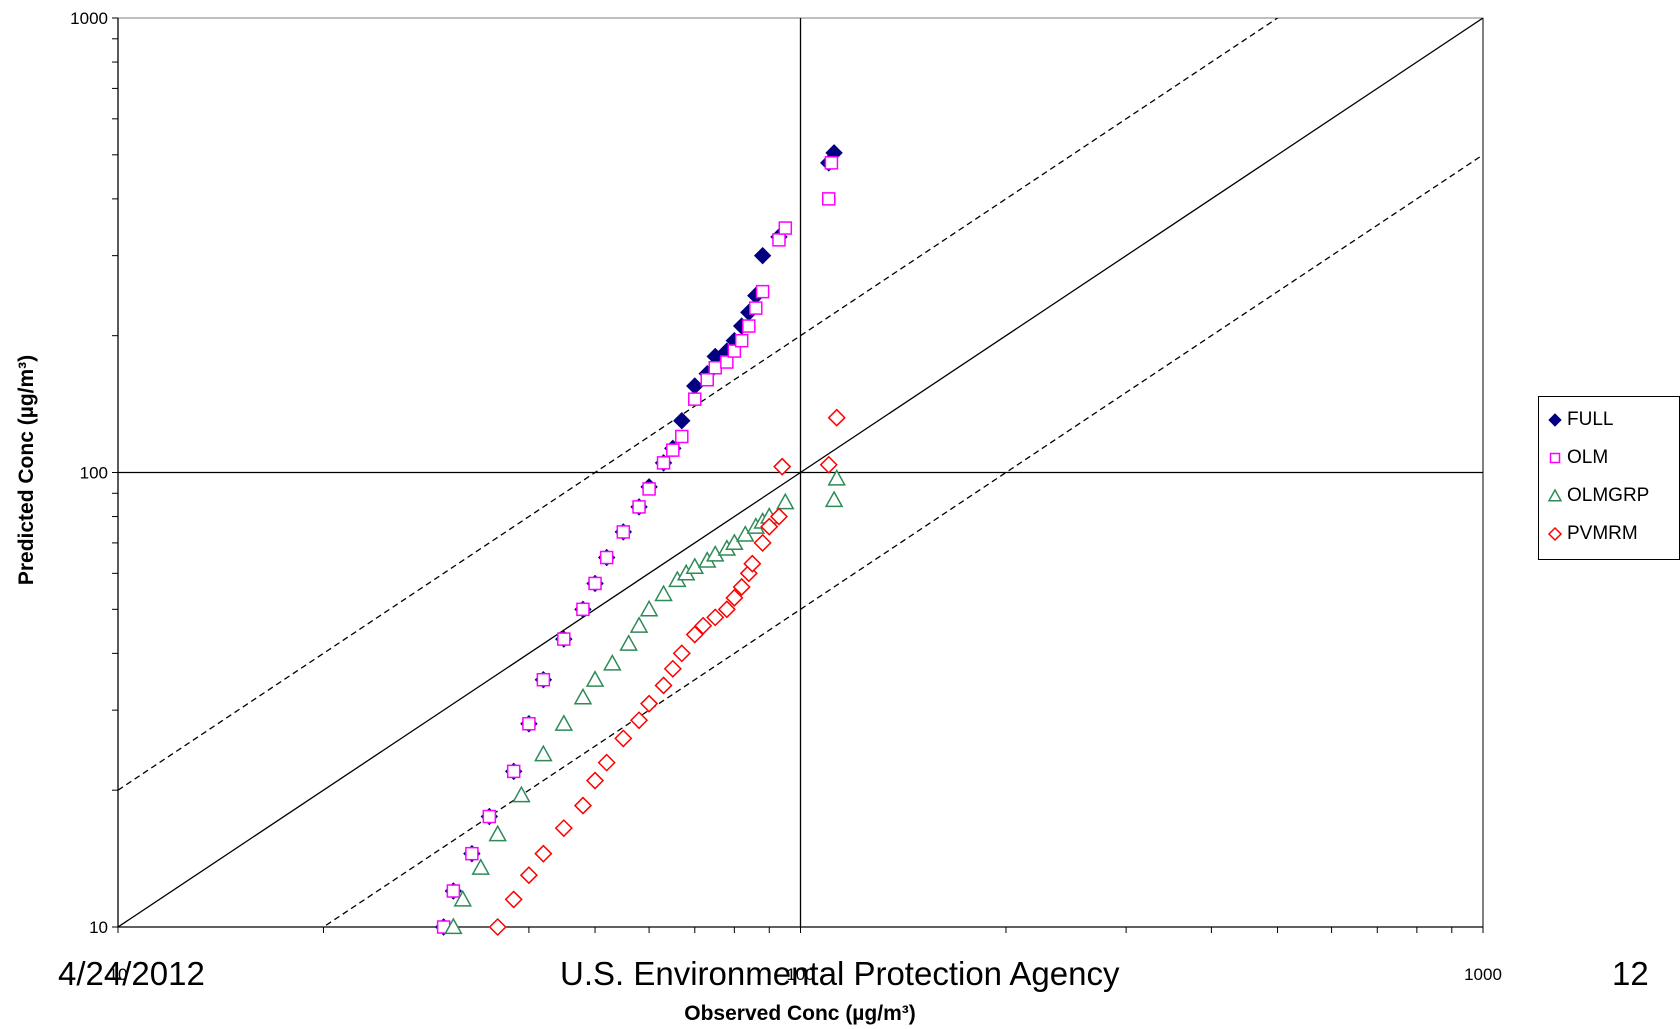 This screenshot has height=1029, width=1680. Describe the element at coordinates (1588, 457) in the screenshot. I see `legend-label: OLM` at that location.